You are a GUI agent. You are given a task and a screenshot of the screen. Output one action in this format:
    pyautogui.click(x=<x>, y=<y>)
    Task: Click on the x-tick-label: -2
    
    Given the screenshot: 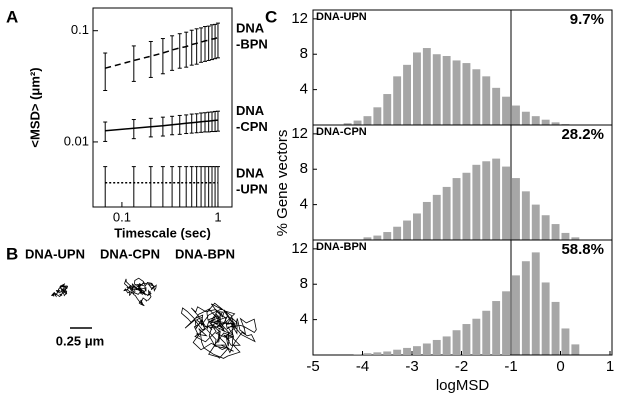 What is the action you would take?
    pyautogui.click(x=461, y=366)
    